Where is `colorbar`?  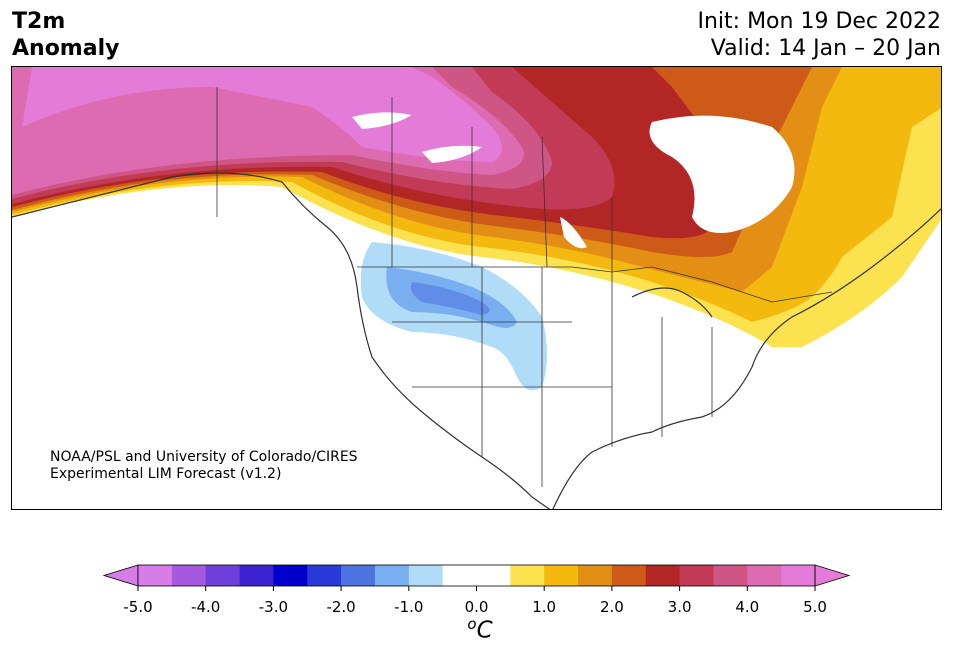
colorbar is located at coordinates (476, 577).